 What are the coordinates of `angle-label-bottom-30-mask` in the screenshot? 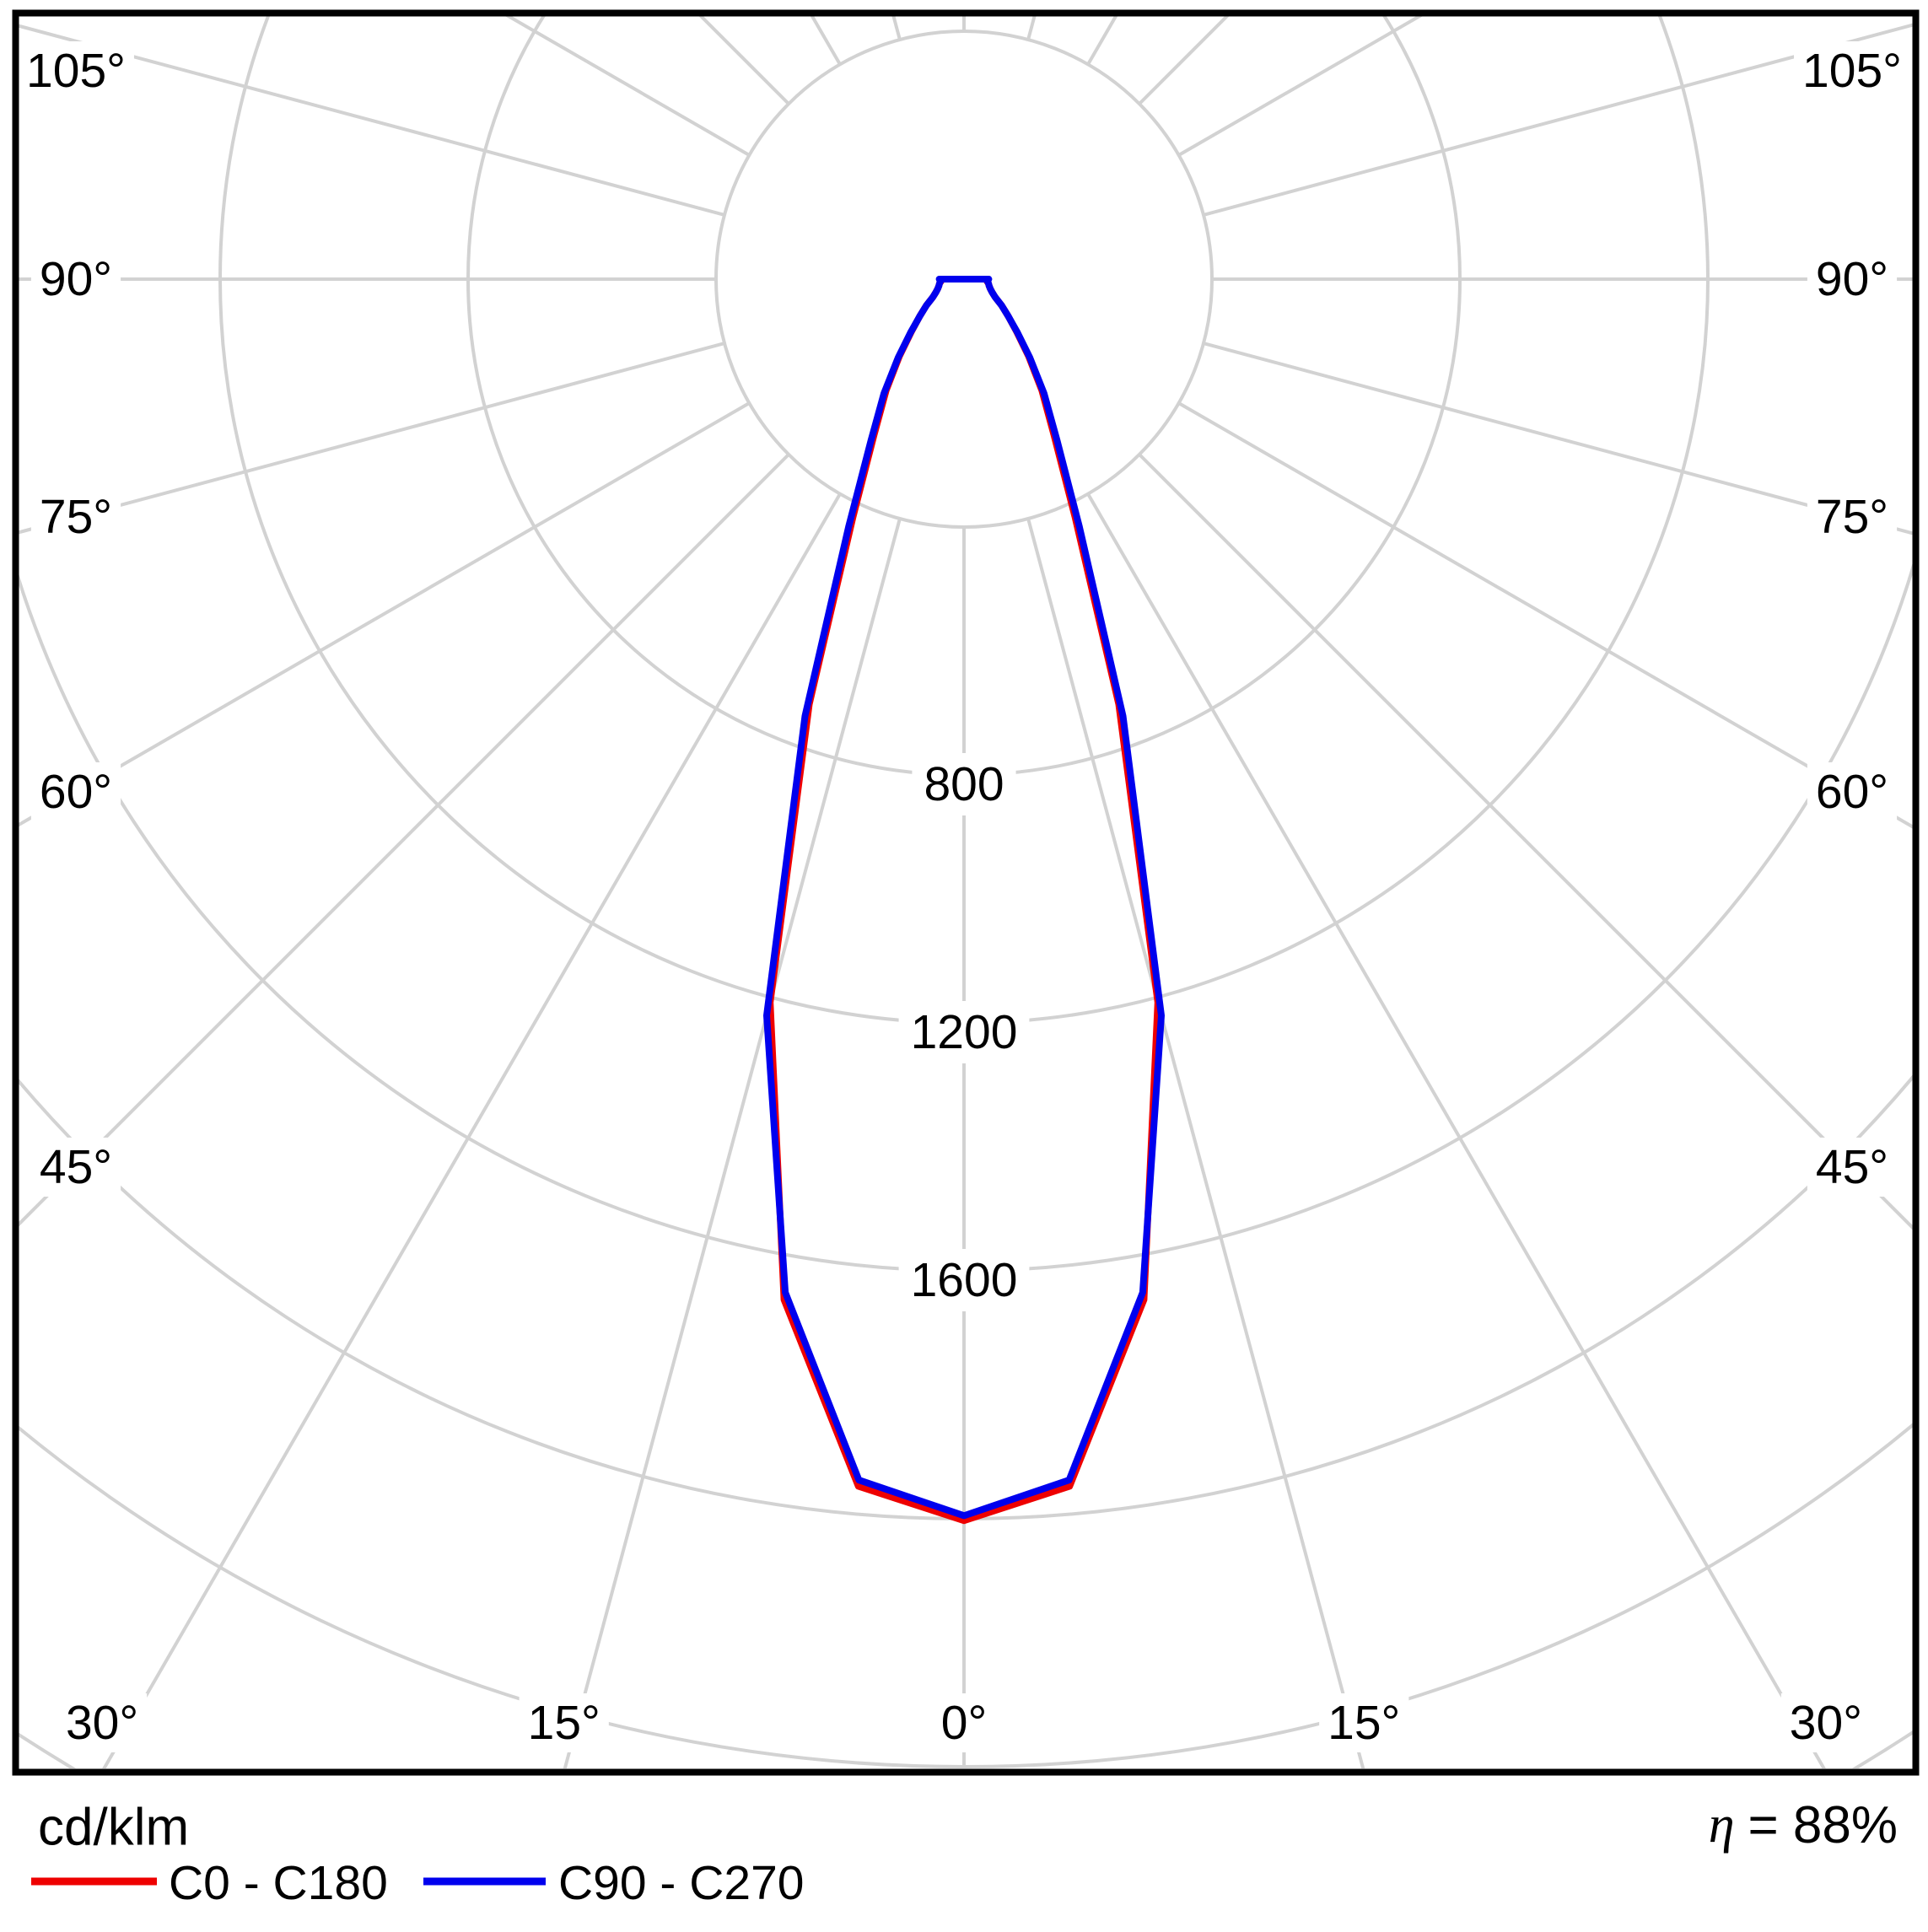 It's located at (1825, 1722).